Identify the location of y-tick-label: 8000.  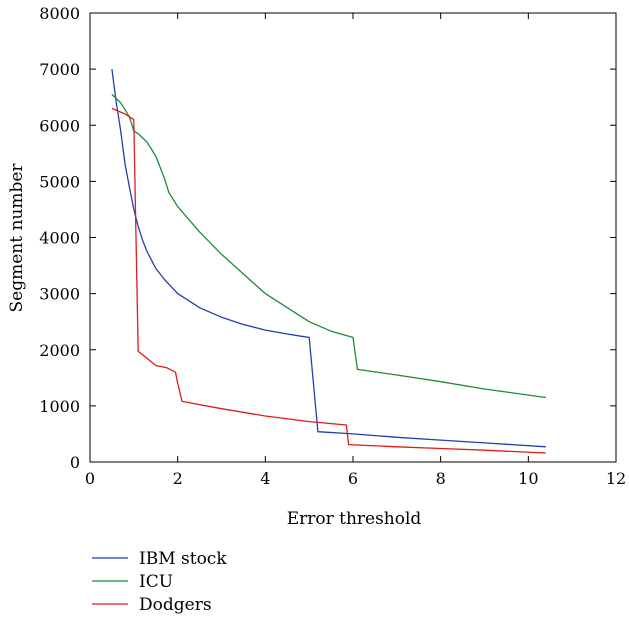
(59, 13).